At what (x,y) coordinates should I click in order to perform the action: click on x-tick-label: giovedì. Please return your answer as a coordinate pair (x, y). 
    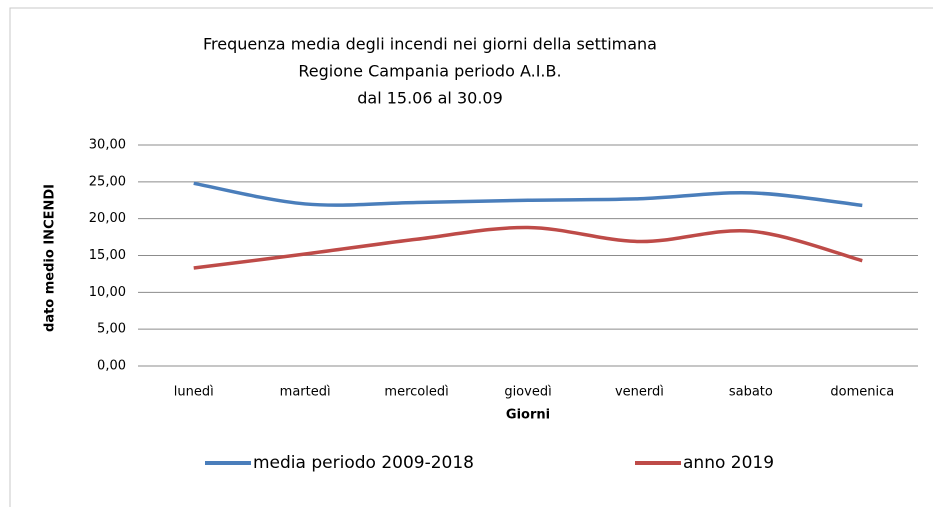
    Looking at the image, I should click on (527, 392).